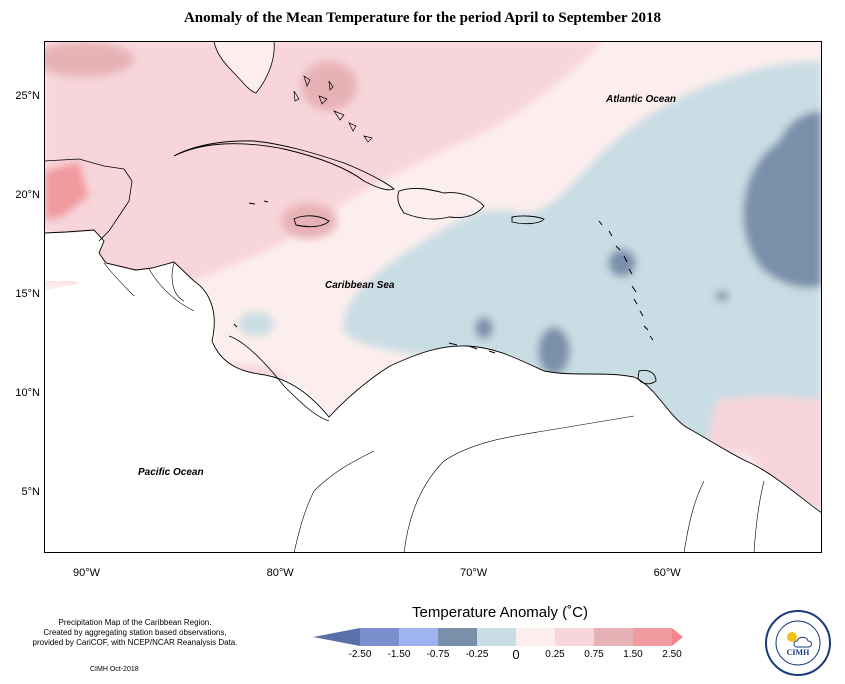  I want to click on cool-spot-west-caribbean, so click(256, 324).